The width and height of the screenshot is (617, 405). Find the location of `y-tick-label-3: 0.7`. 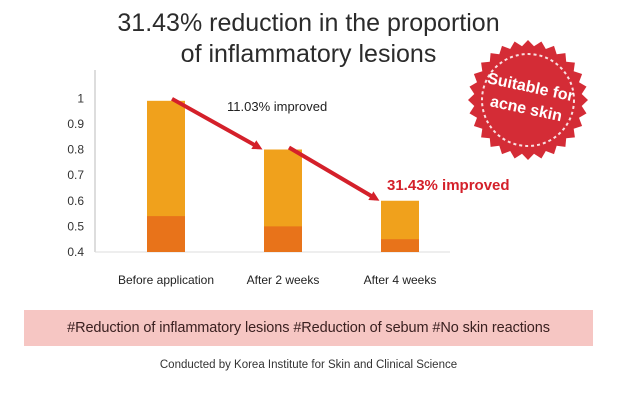

y-tick-label-3: 0.7 is located at coordinates (75, 175).